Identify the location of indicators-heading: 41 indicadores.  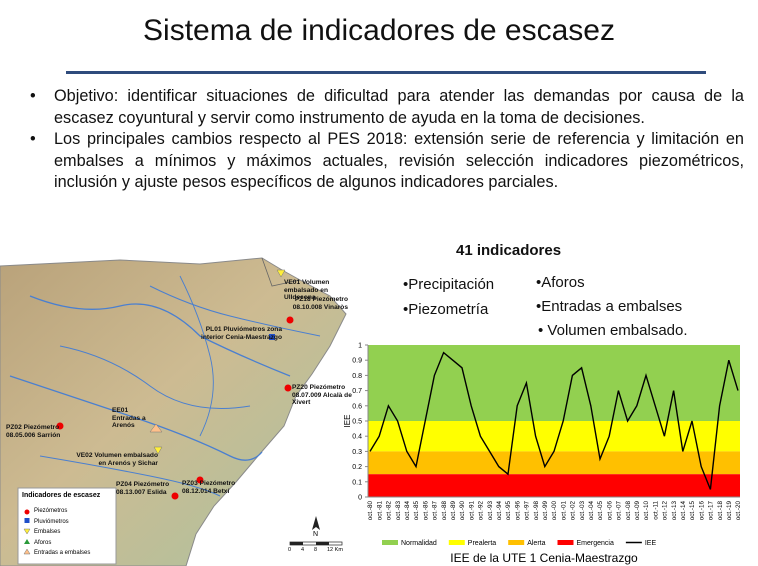
(509, 250).